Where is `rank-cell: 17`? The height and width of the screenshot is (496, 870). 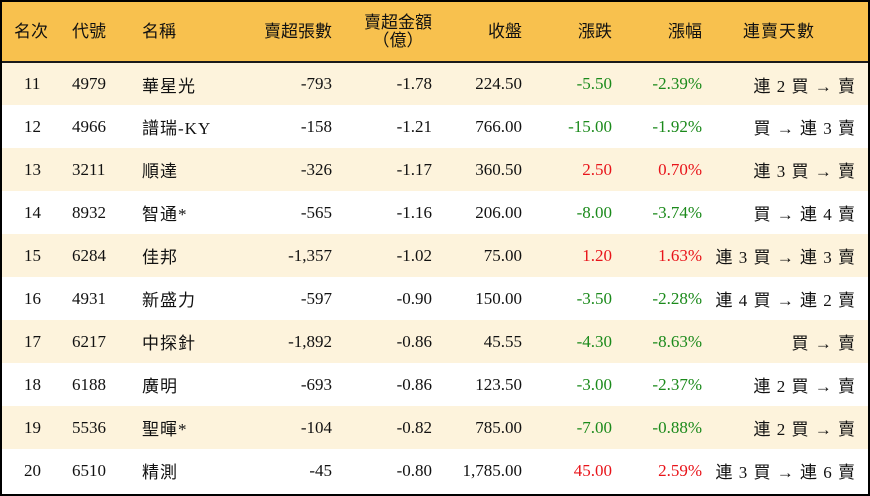
rank-cell: 17 is located at coordinates (32, 341).